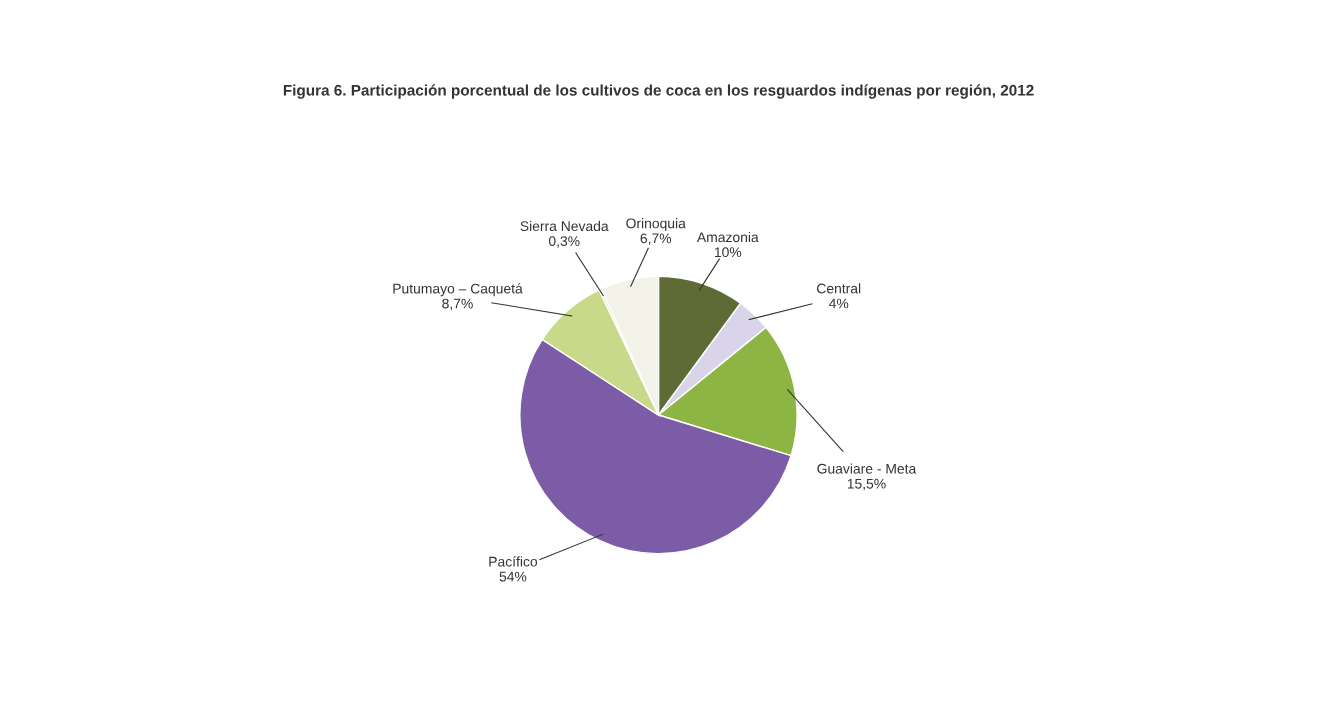 This screenshot has height=704, width=1317. Describe the element at coordinates (658, 91) in the screenshot. I see `chart-title: Figura 6. Participación porcentual de los cultivos de coca en los resguardos indígenas por región, 2012` at that location.